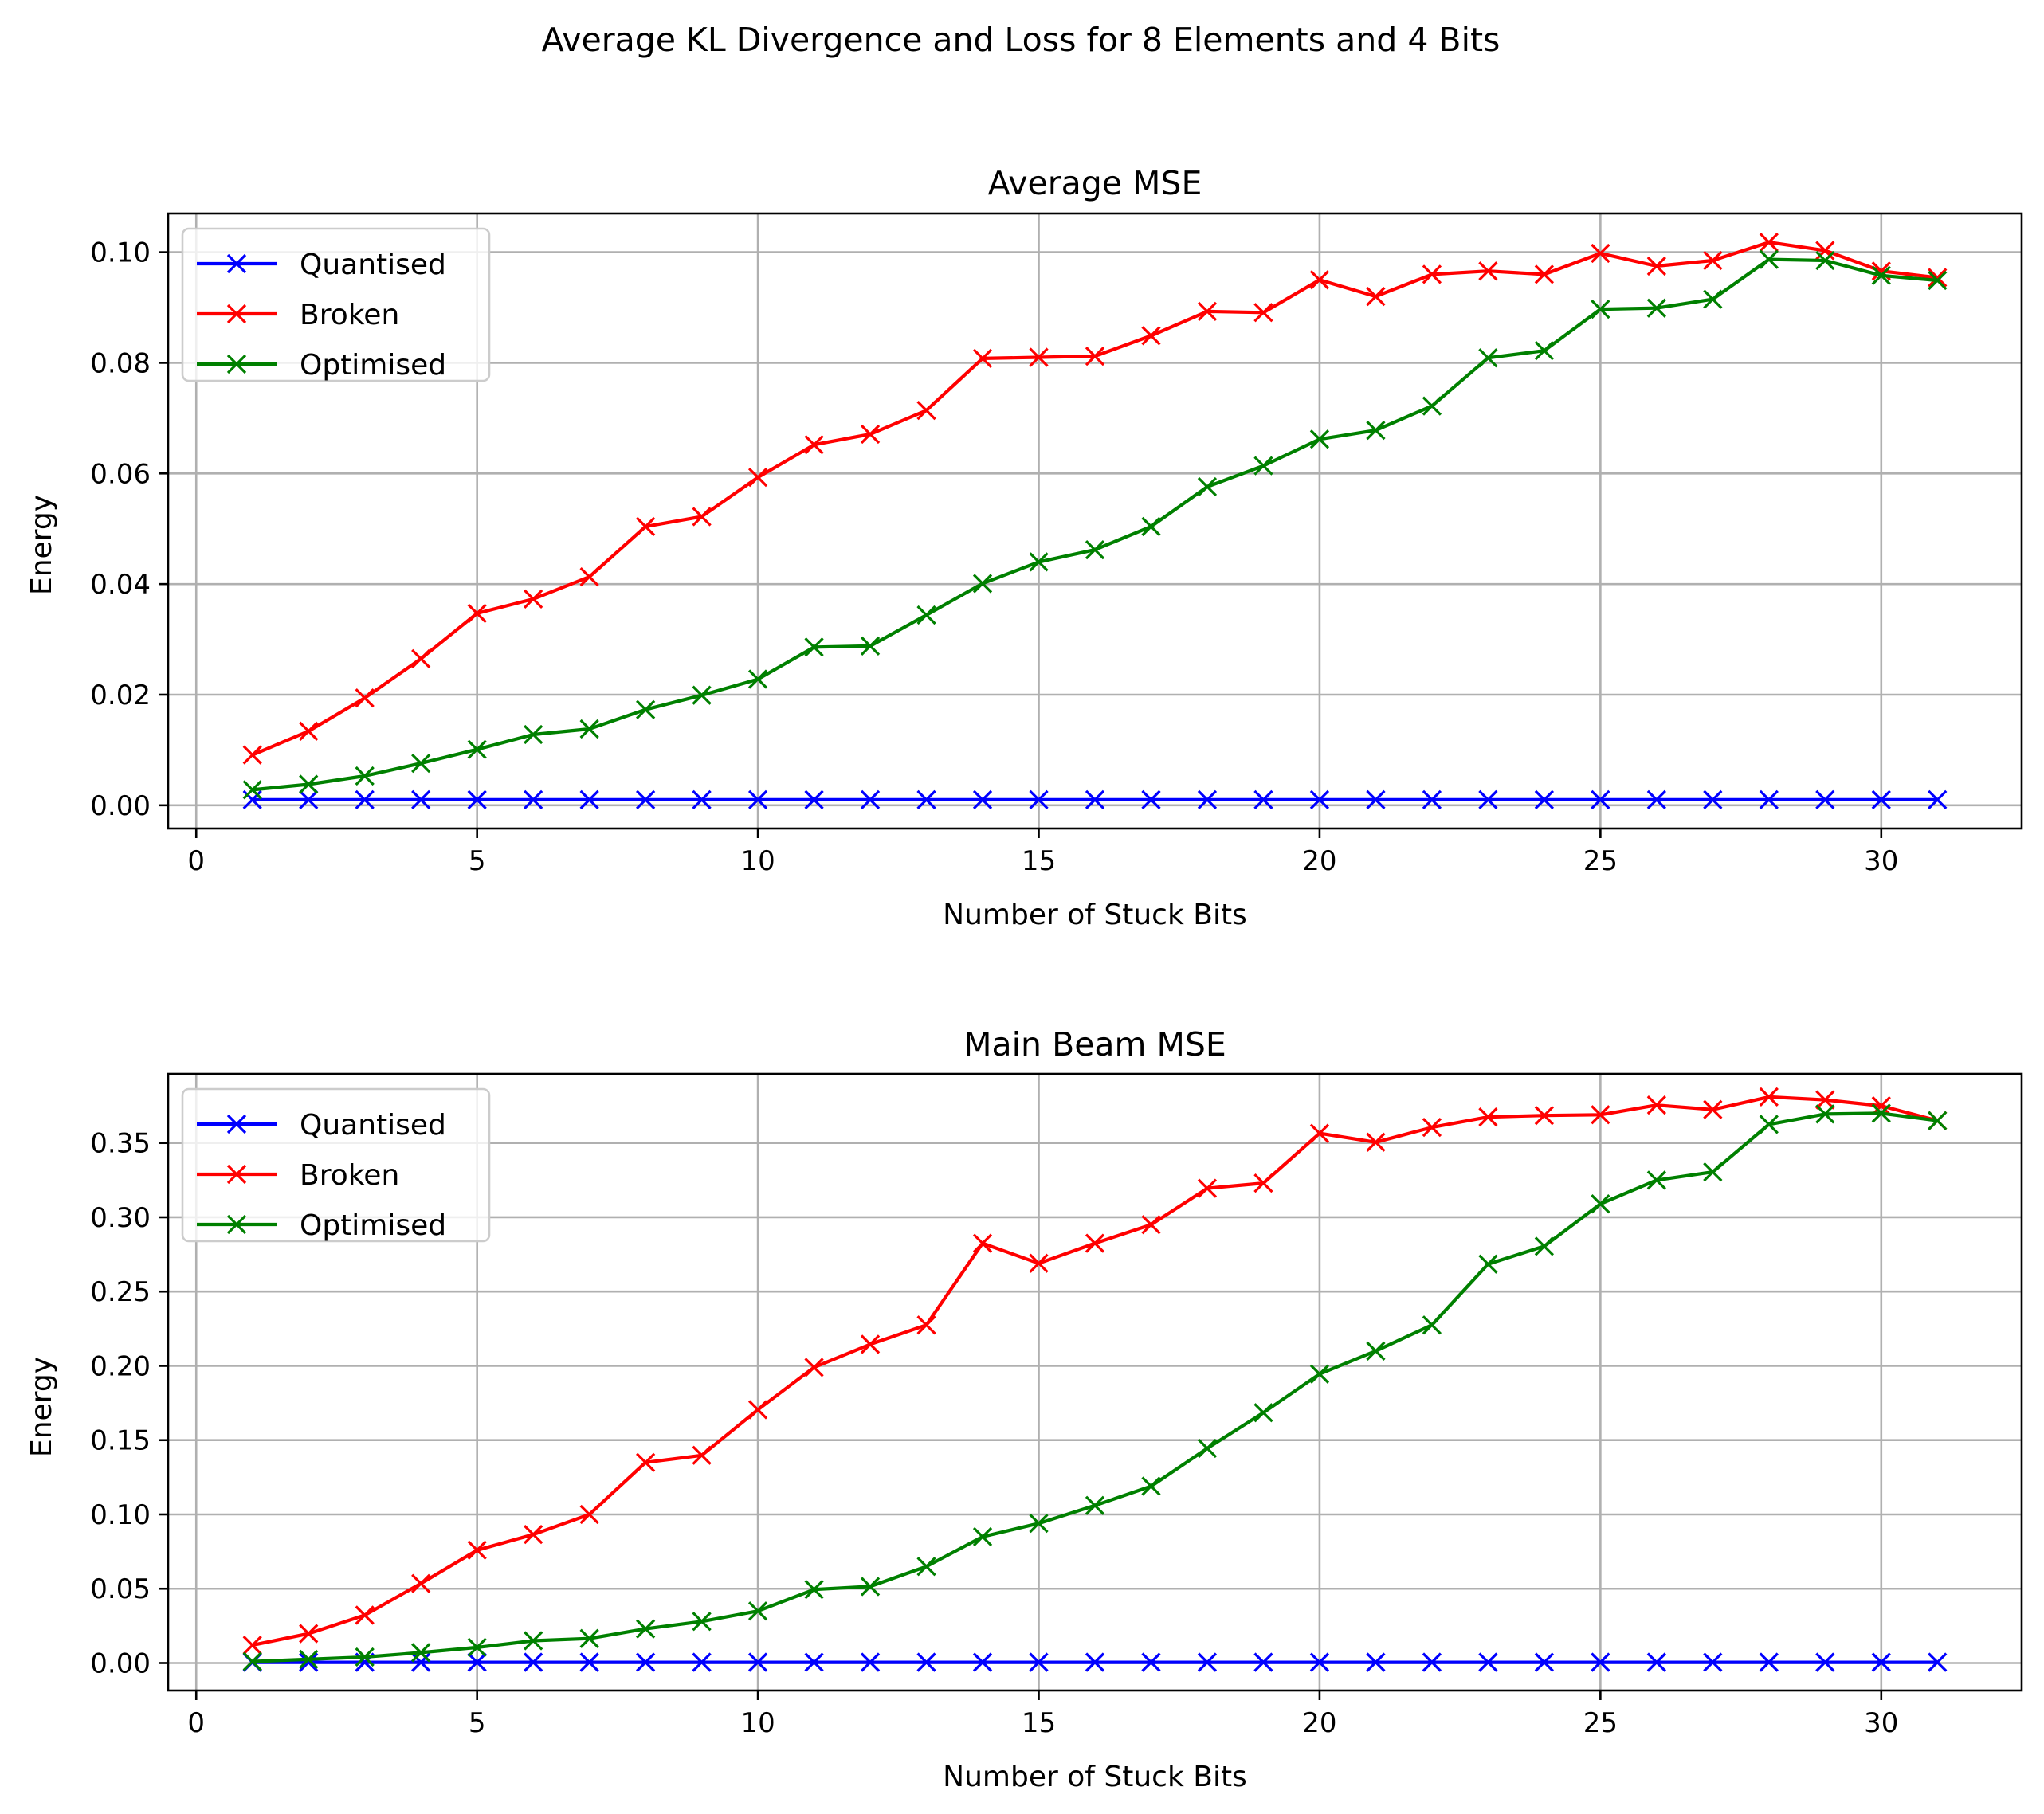  Describe the element at coordinates (373, 1225) in the screenshot. I see `main-beam-mse-legend-optimised-label: Optimised` at that location.